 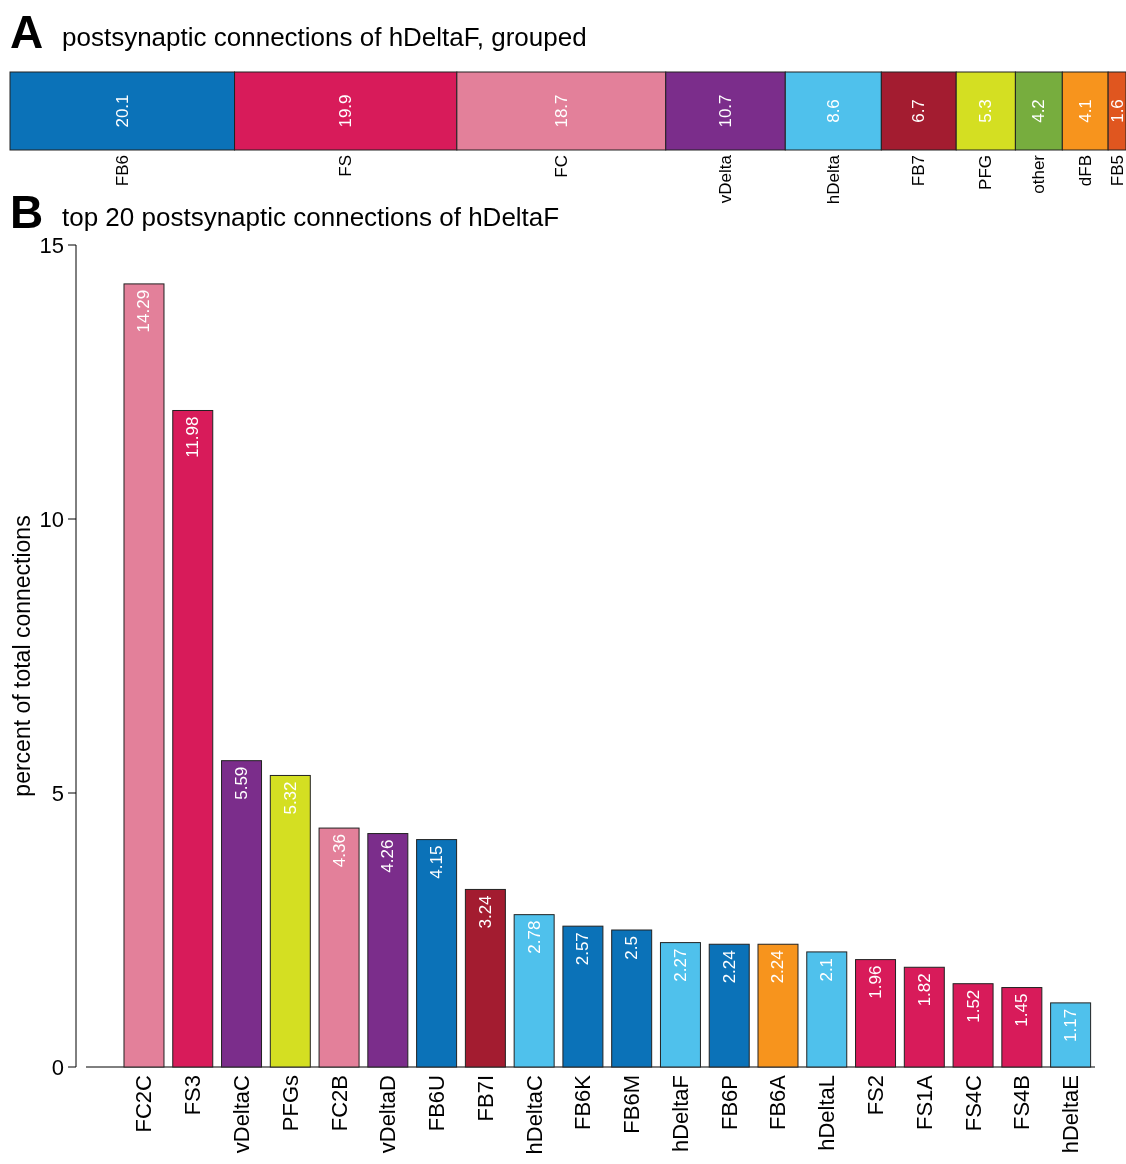 What do you see at coordinates (122, 111) in the screenshot?
I see `data-label: 20.1` at bounding box center [122, 111].